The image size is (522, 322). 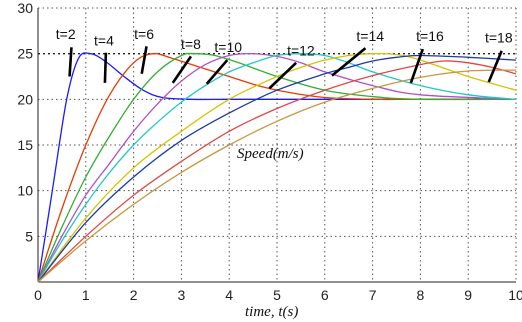 What do you see at coordinates (370, 36) in the screenshot?
I see `annotation-label: t=14` at bounding box center [370, 36].